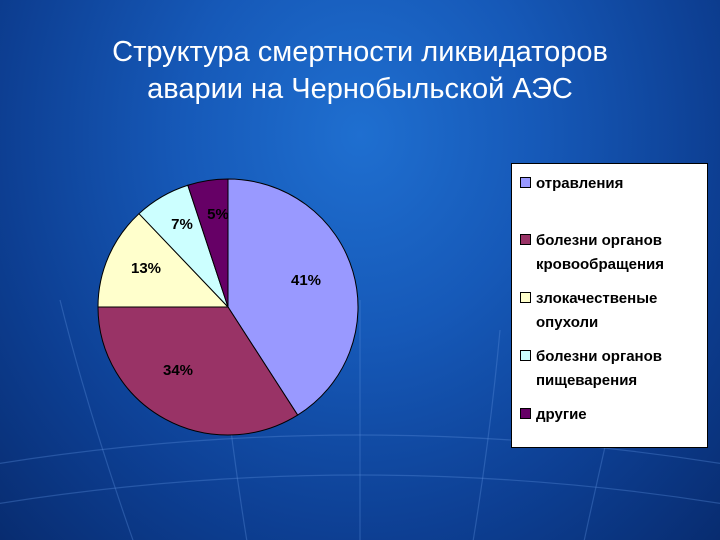  What do you see at coordinates (306, 280) in the screenshot?
I see `slice-label-poisoning: 41%` at bounding box center [306, 280].